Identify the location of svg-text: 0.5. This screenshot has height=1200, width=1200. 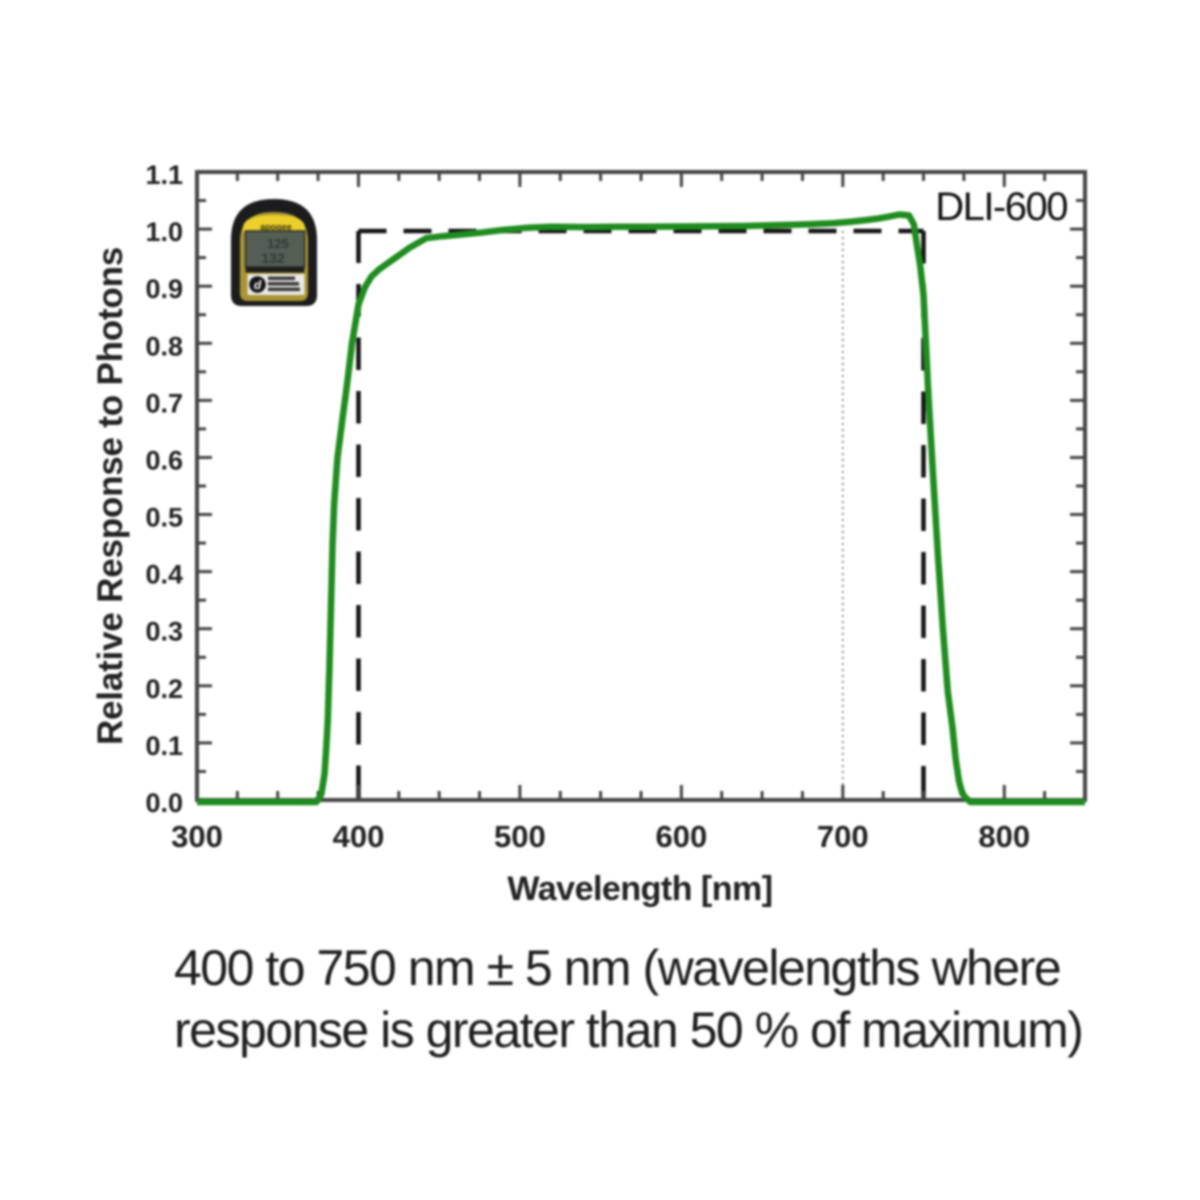
(164, 518).